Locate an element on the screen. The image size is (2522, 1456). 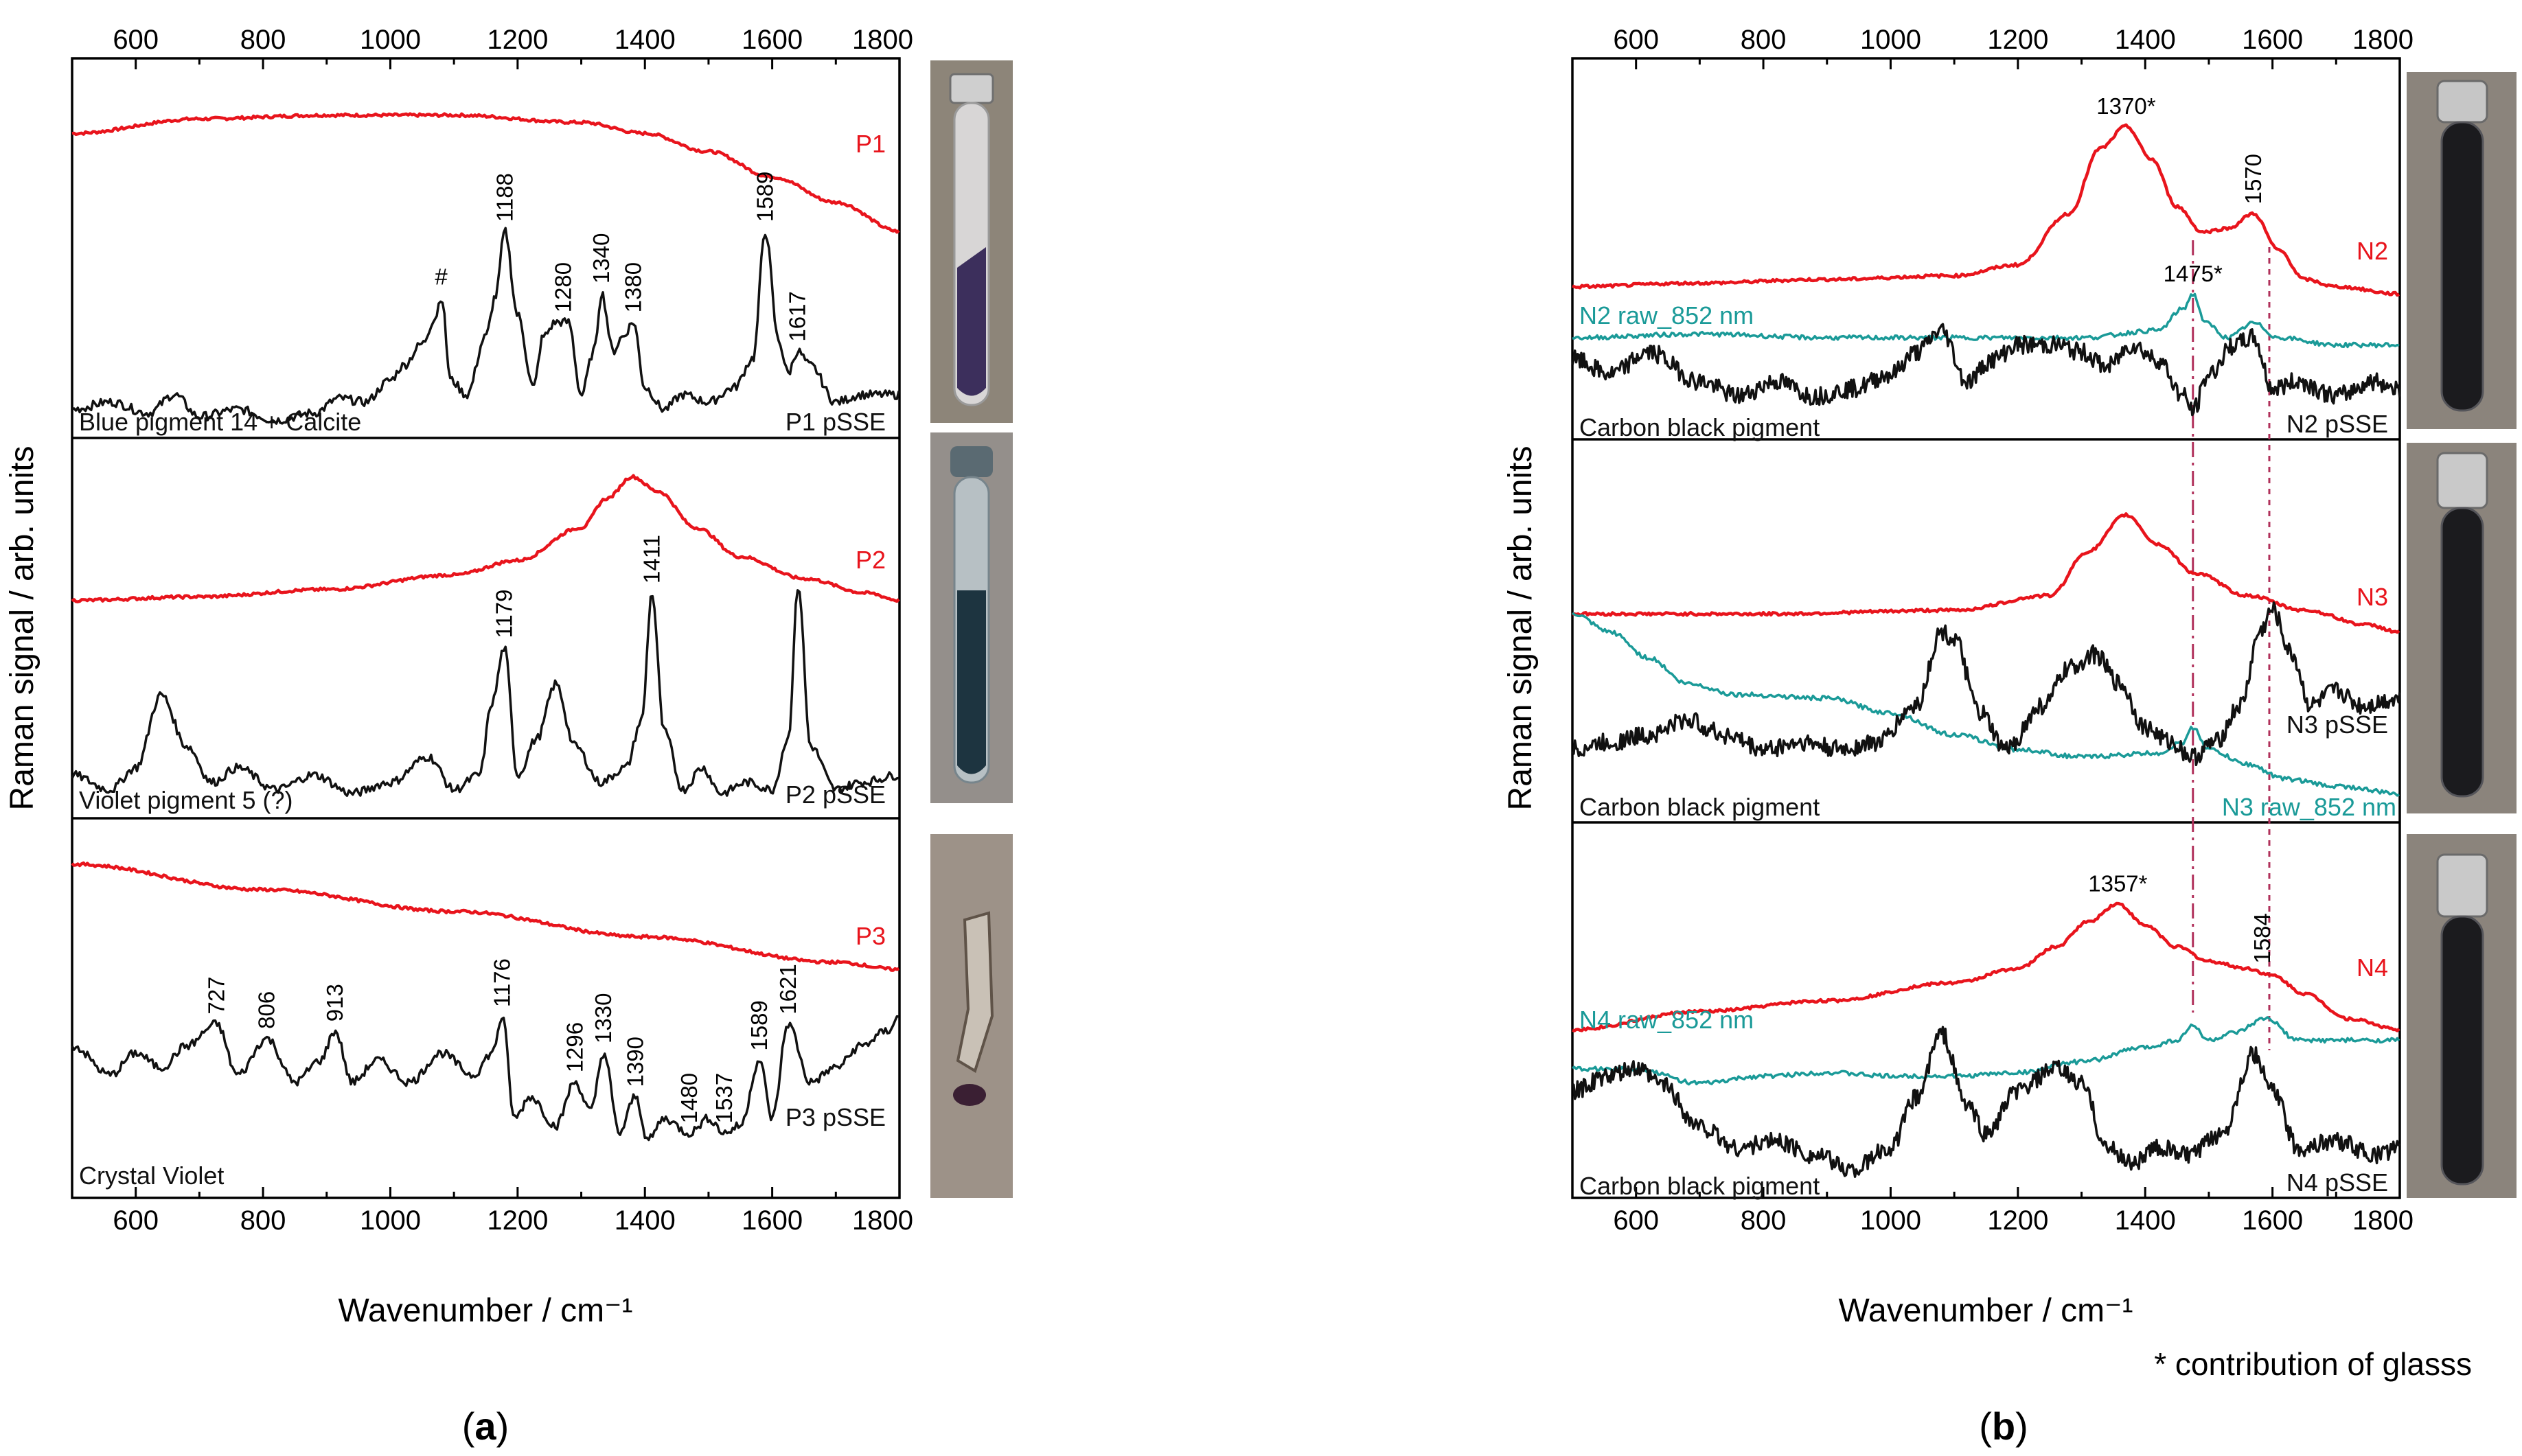
peak-label: # is located at coordinates (441, 276).